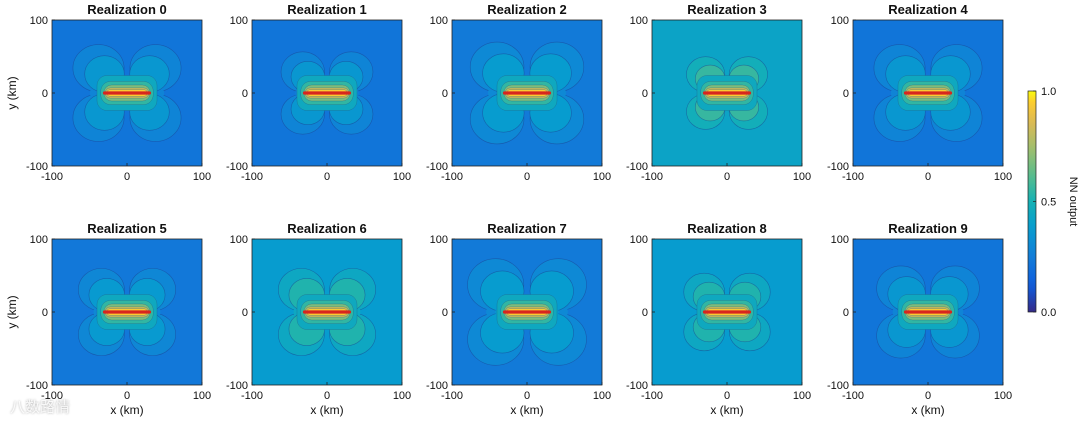 The width and height of the screenshot is (1080, 426). What do you see at coordinates (40, 407) in the screenshot?
I see `watermark-text: 八数路情` at bounding box center [40, 407].